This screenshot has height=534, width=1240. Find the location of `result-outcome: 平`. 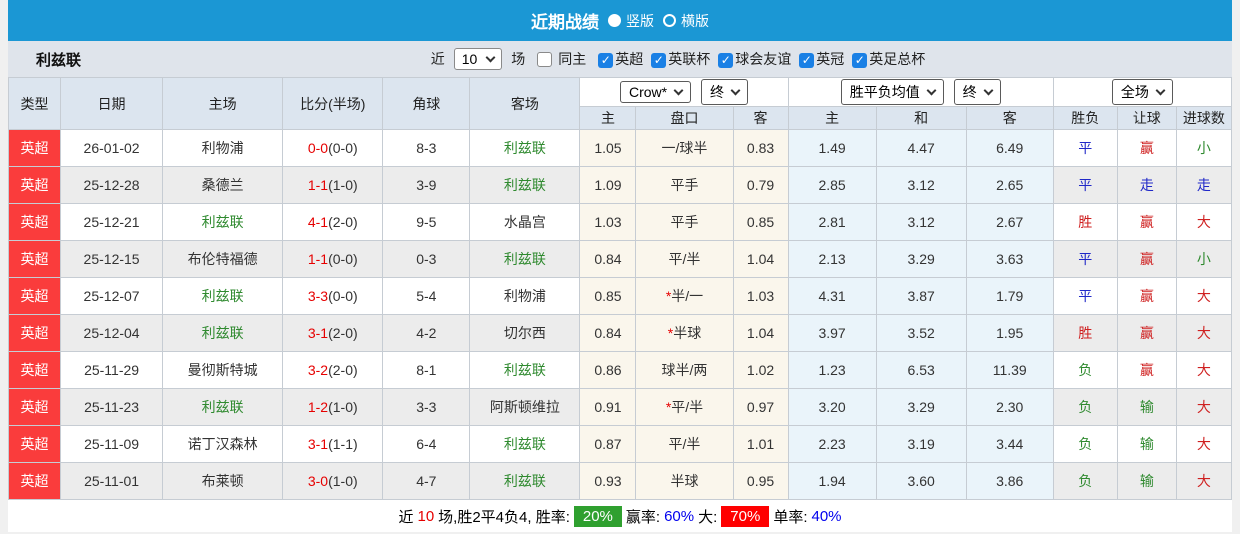

result-outcome: 平 is located at coordinates (1085, 296).